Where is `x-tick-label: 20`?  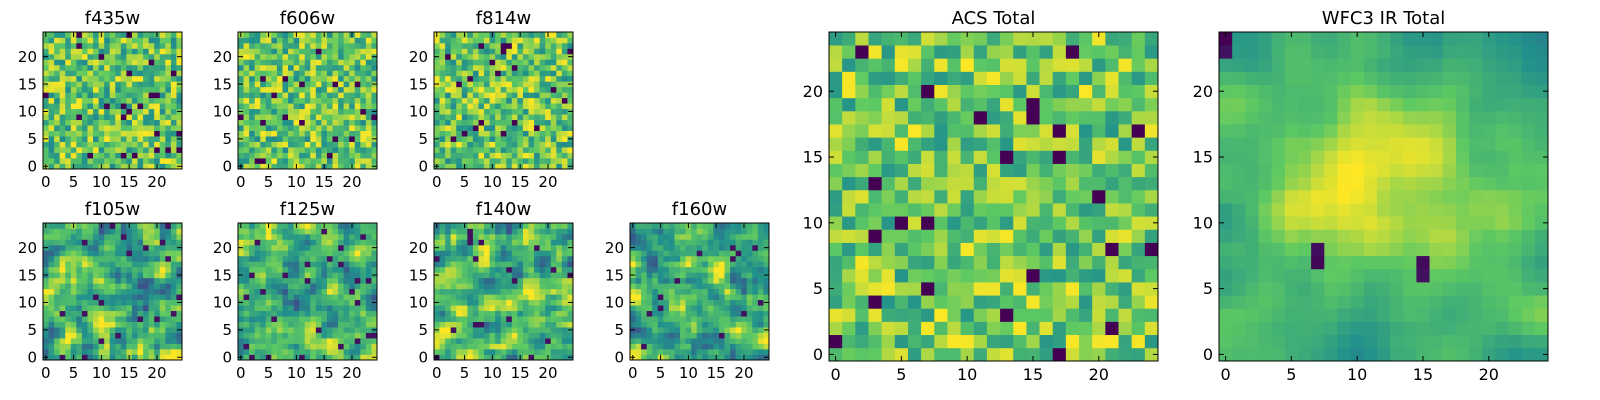 x-tick-label: 20 is located at coordinates (156, 182).